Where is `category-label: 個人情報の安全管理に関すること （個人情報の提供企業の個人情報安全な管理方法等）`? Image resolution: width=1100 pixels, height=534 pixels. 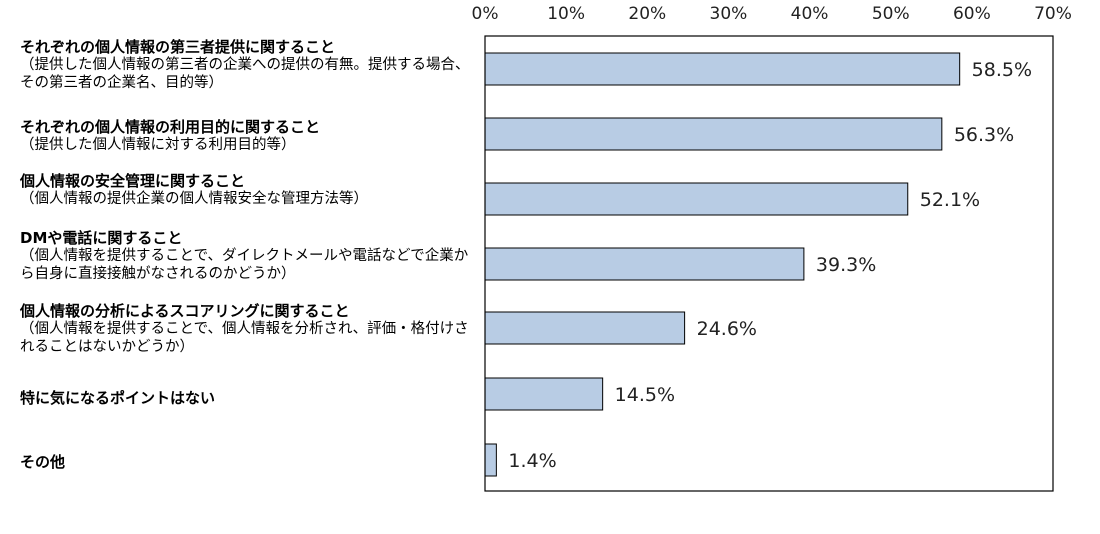
category-label: 個人情報の安全管理に関すること （個人情報の提供企業の個人情報安全な管理方法等） is located at coordinates (250, 190).